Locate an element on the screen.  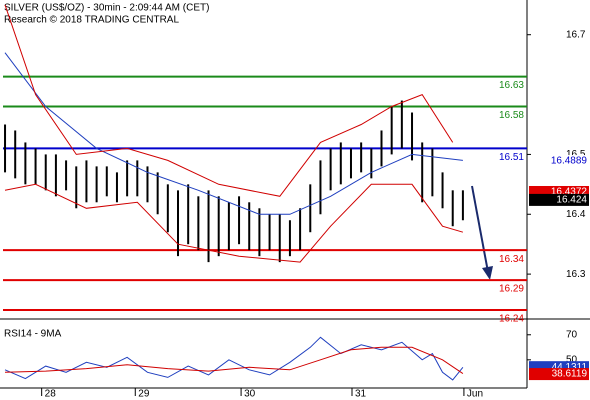
x-tick-label: Jun is located at coordinates (475, 394).